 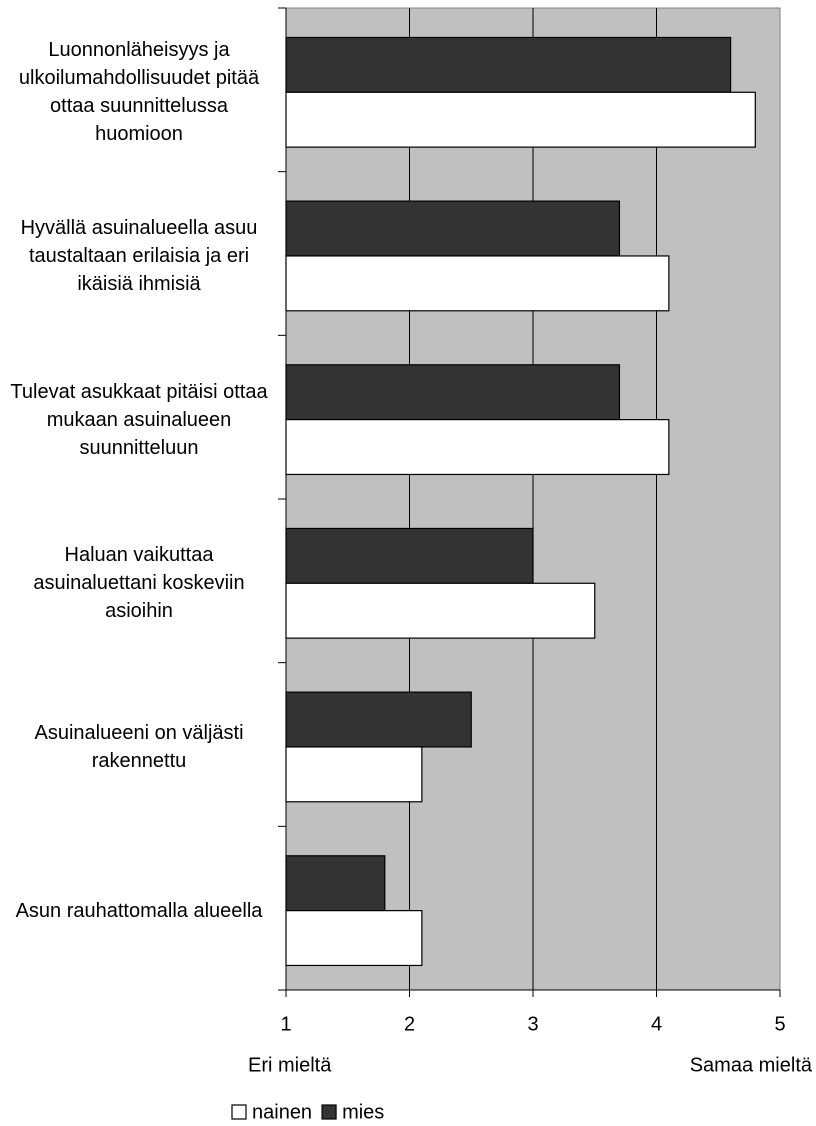 I want to click on x-tick-label: 2, so click(x=409, y=1024).